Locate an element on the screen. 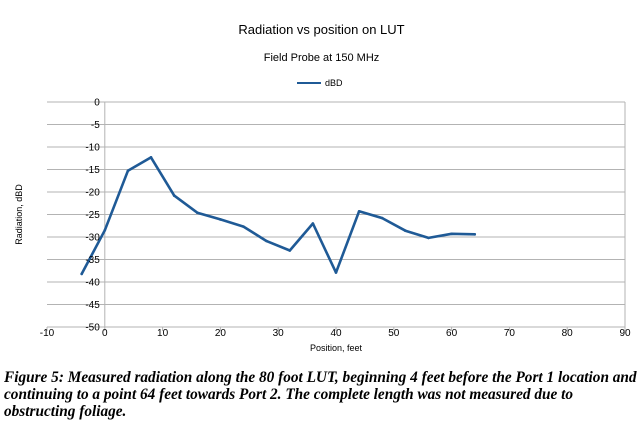  chart-title: Radiation vs position on LUT is located at coordinates (321, 29).